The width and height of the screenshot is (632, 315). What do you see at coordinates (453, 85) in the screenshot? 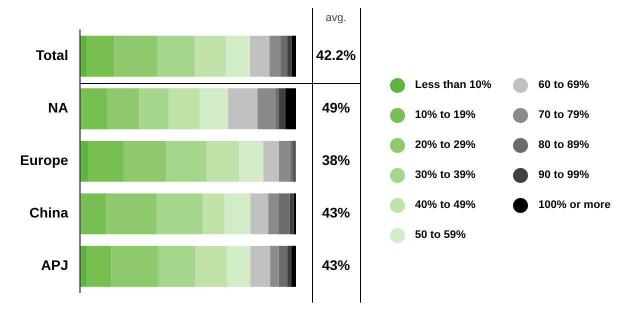
I see `legend-label: Less than 10%` at bounding box center [453, 85].